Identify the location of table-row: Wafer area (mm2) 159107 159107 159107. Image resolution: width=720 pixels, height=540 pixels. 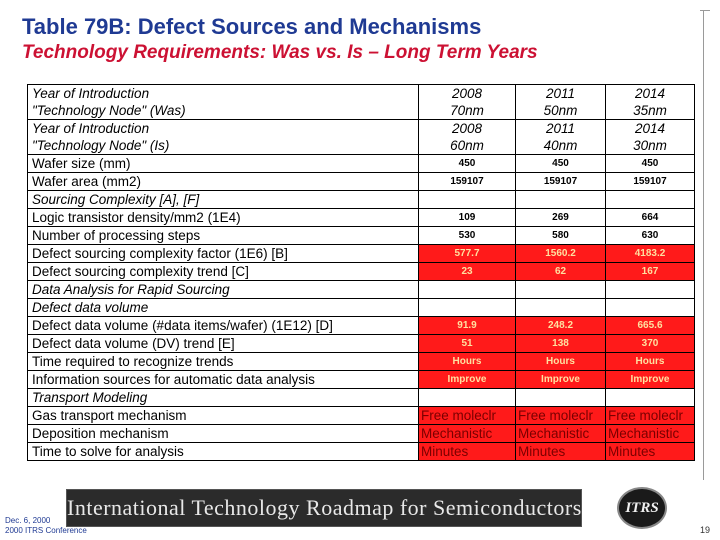
(361, 181).